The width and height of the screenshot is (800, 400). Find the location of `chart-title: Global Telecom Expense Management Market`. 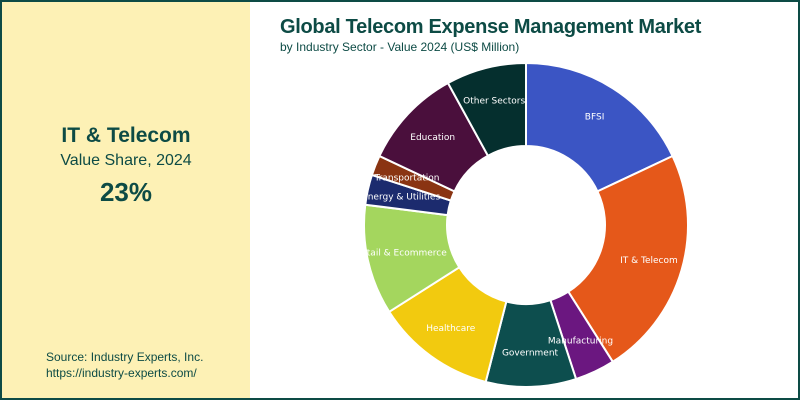

chart-title: Global Telecom Expense Management Market is located at coordinates (491, 27).